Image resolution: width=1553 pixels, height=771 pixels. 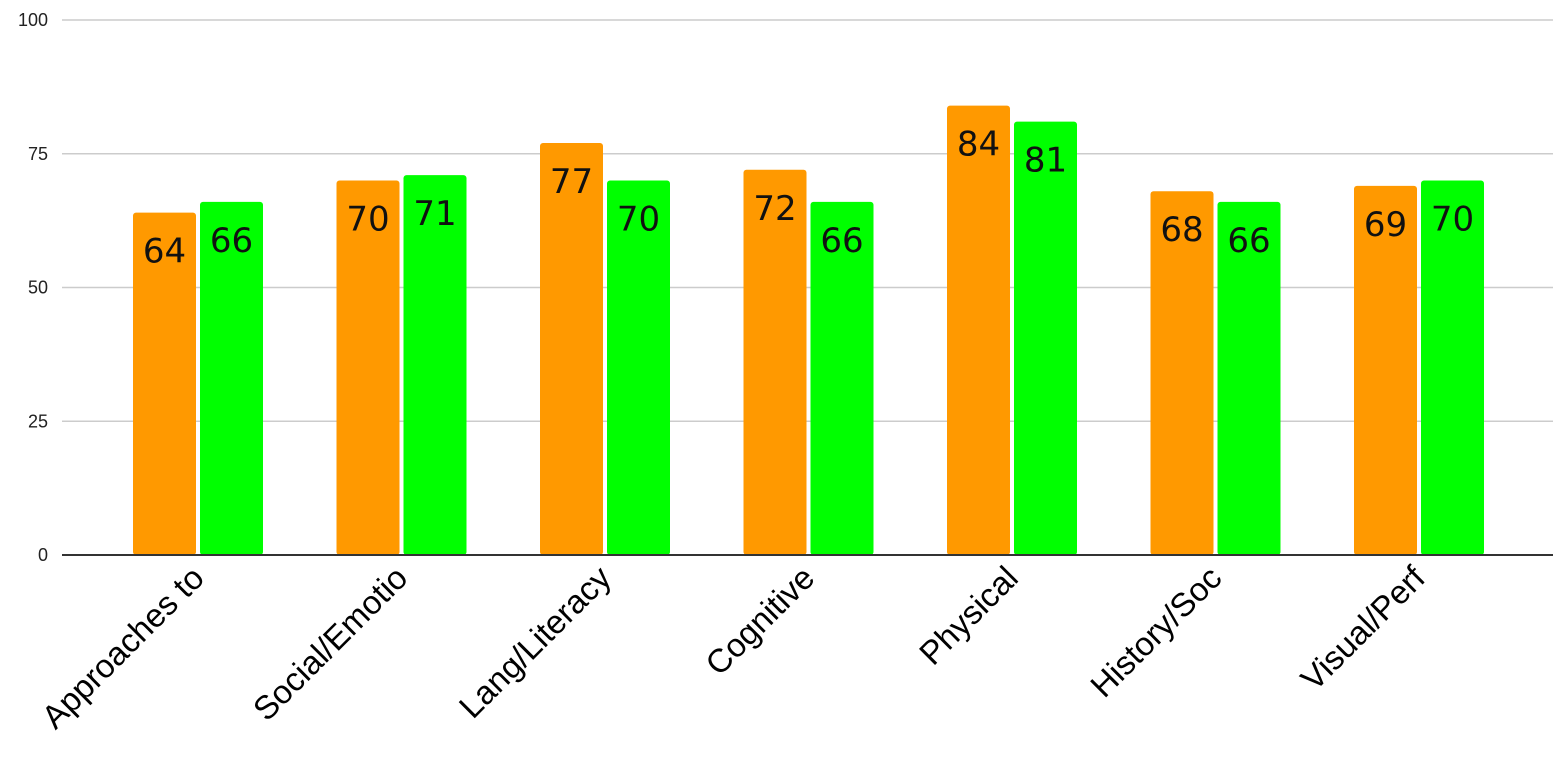 I want to click on x-tick-label: Physical, so click(x=968, y=615).